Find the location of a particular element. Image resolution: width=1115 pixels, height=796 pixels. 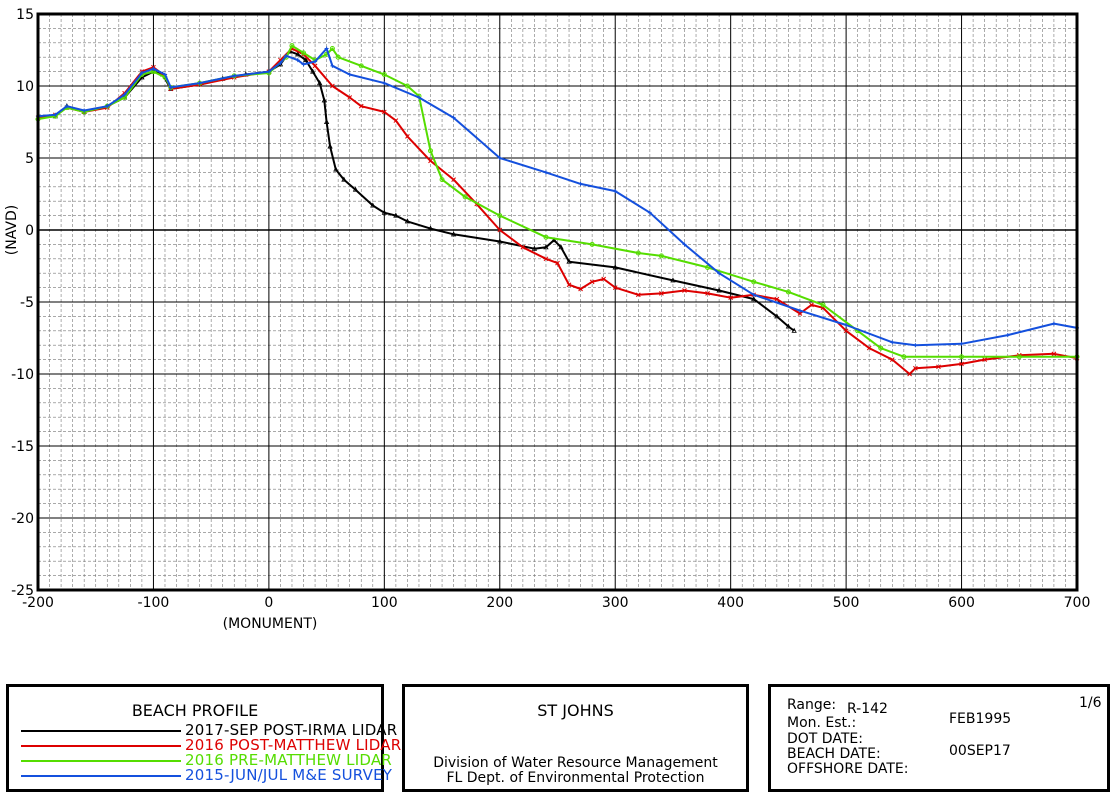

y-tick-label: -10 is located at coordinates (22, 375).